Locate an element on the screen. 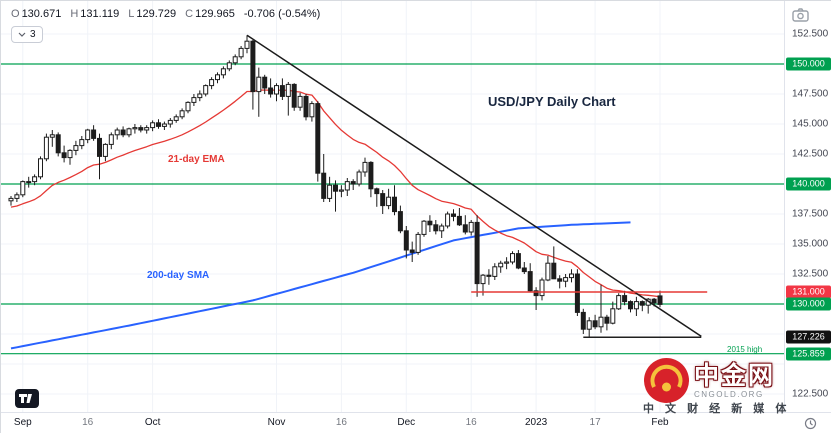 This screenshot has height=434, width=831. watermark-tagline: 中 文 财 经 新 媒 体 is located at coordinates (718, 408).